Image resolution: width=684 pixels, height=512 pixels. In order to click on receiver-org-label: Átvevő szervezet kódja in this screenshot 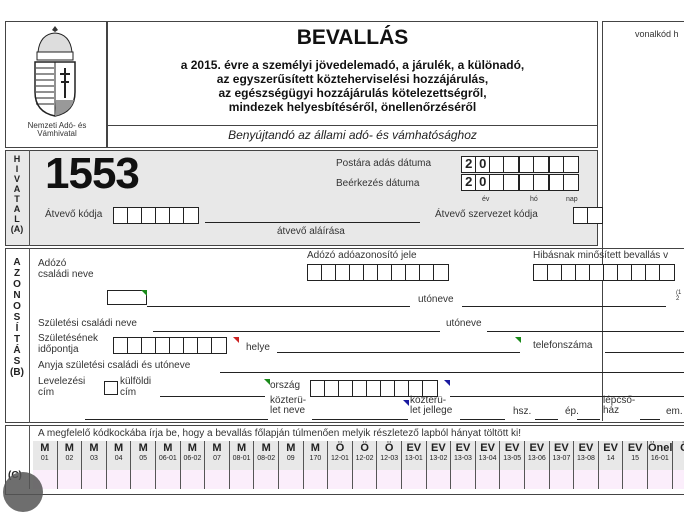, I will do `click(486, 214)`.